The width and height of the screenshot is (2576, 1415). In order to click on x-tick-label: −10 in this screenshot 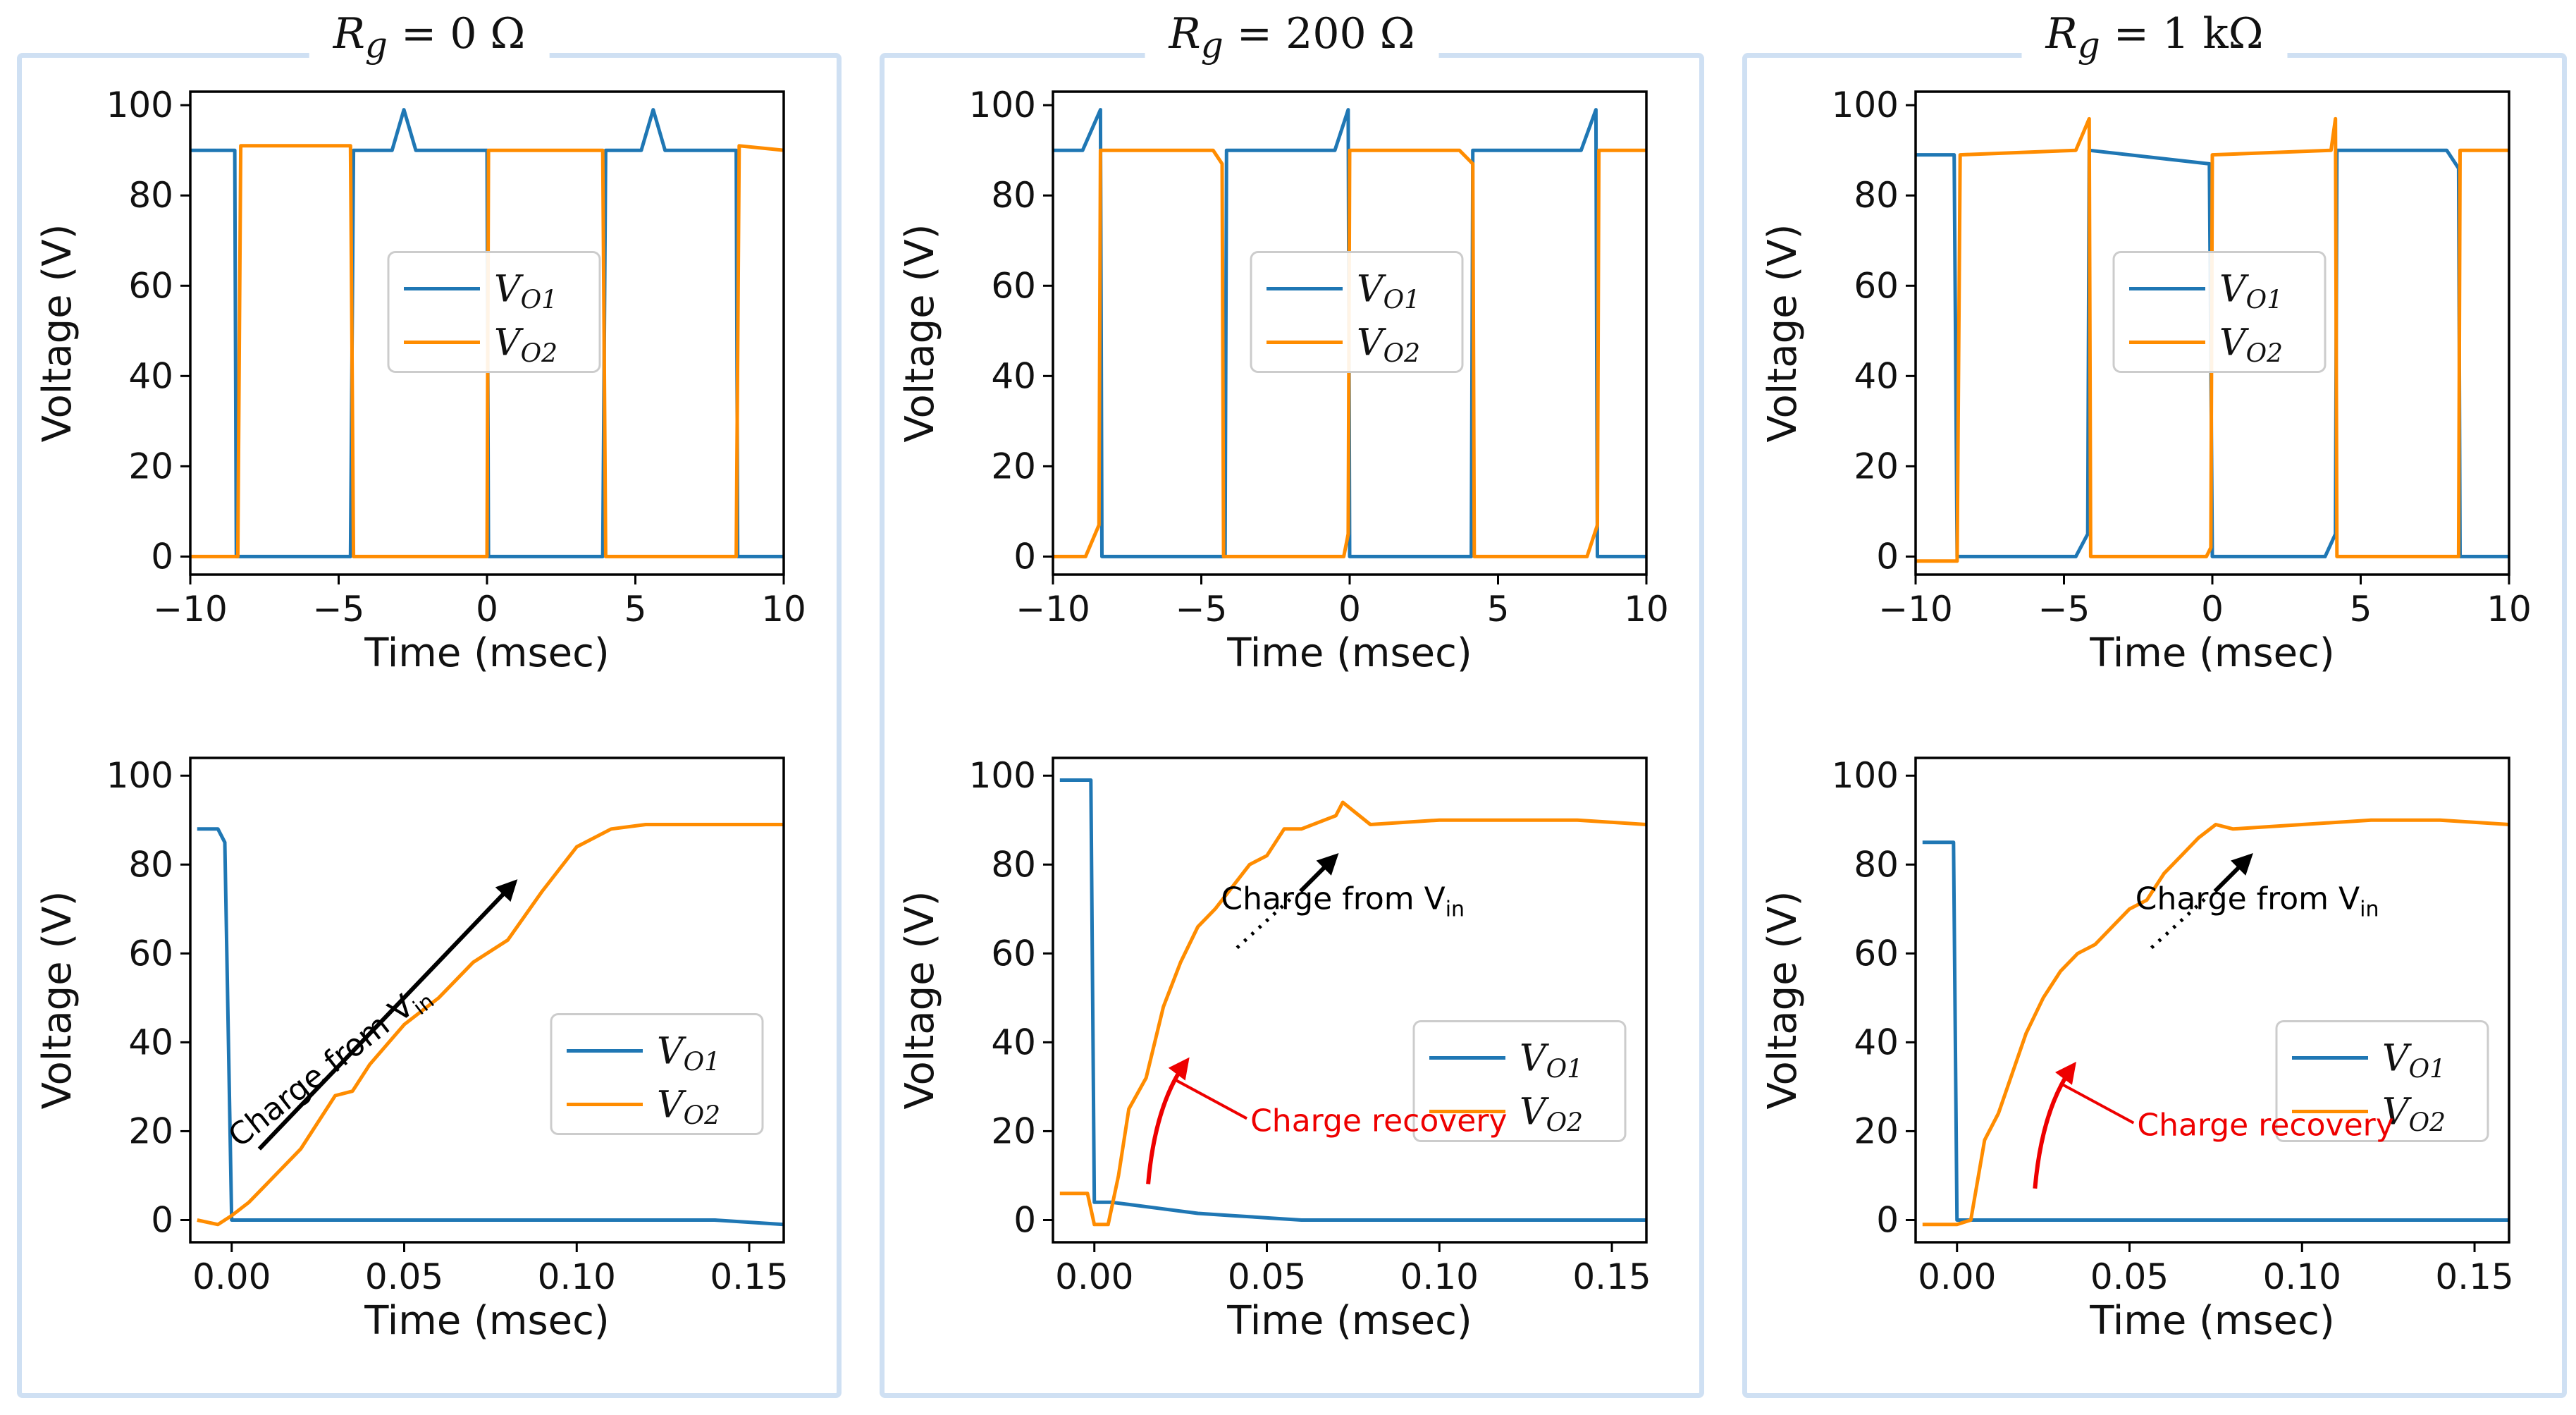, I will do `click(190, 609)`.